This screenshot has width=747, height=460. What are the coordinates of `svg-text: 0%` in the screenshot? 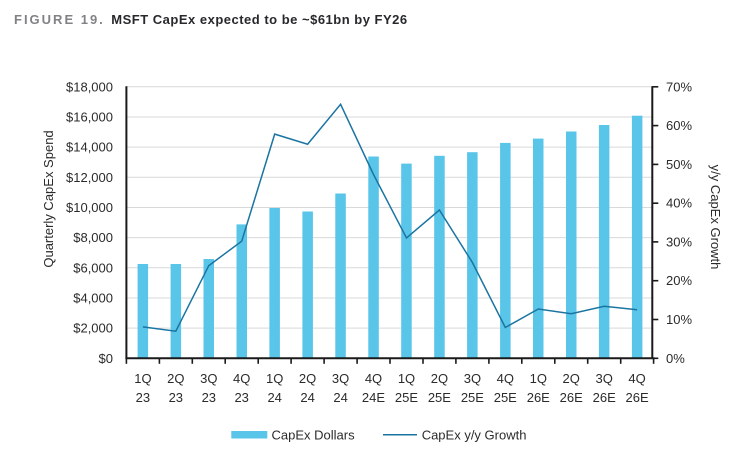 It's located at (675, 358).